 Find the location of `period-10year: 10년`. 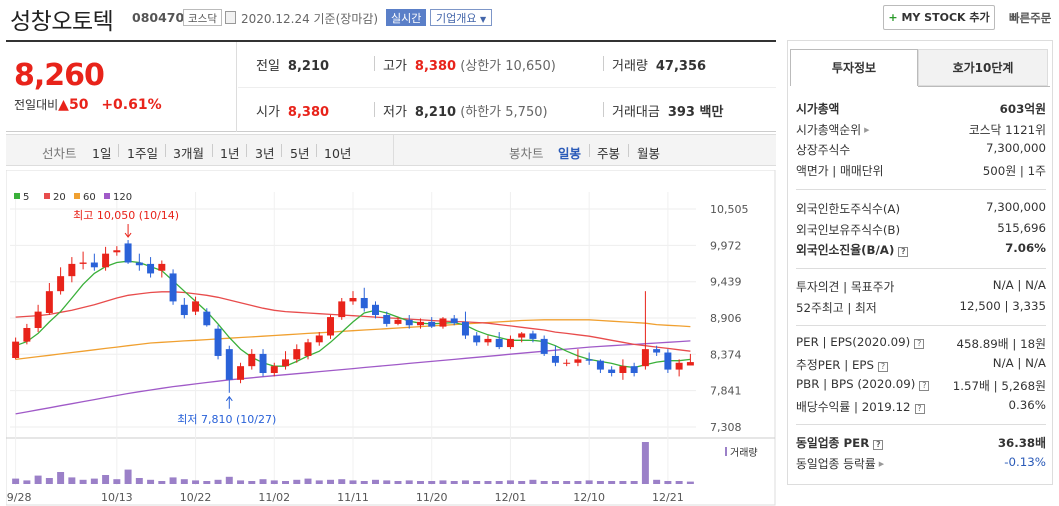

period-10year: 10년 is located at coordinates (338, 153).